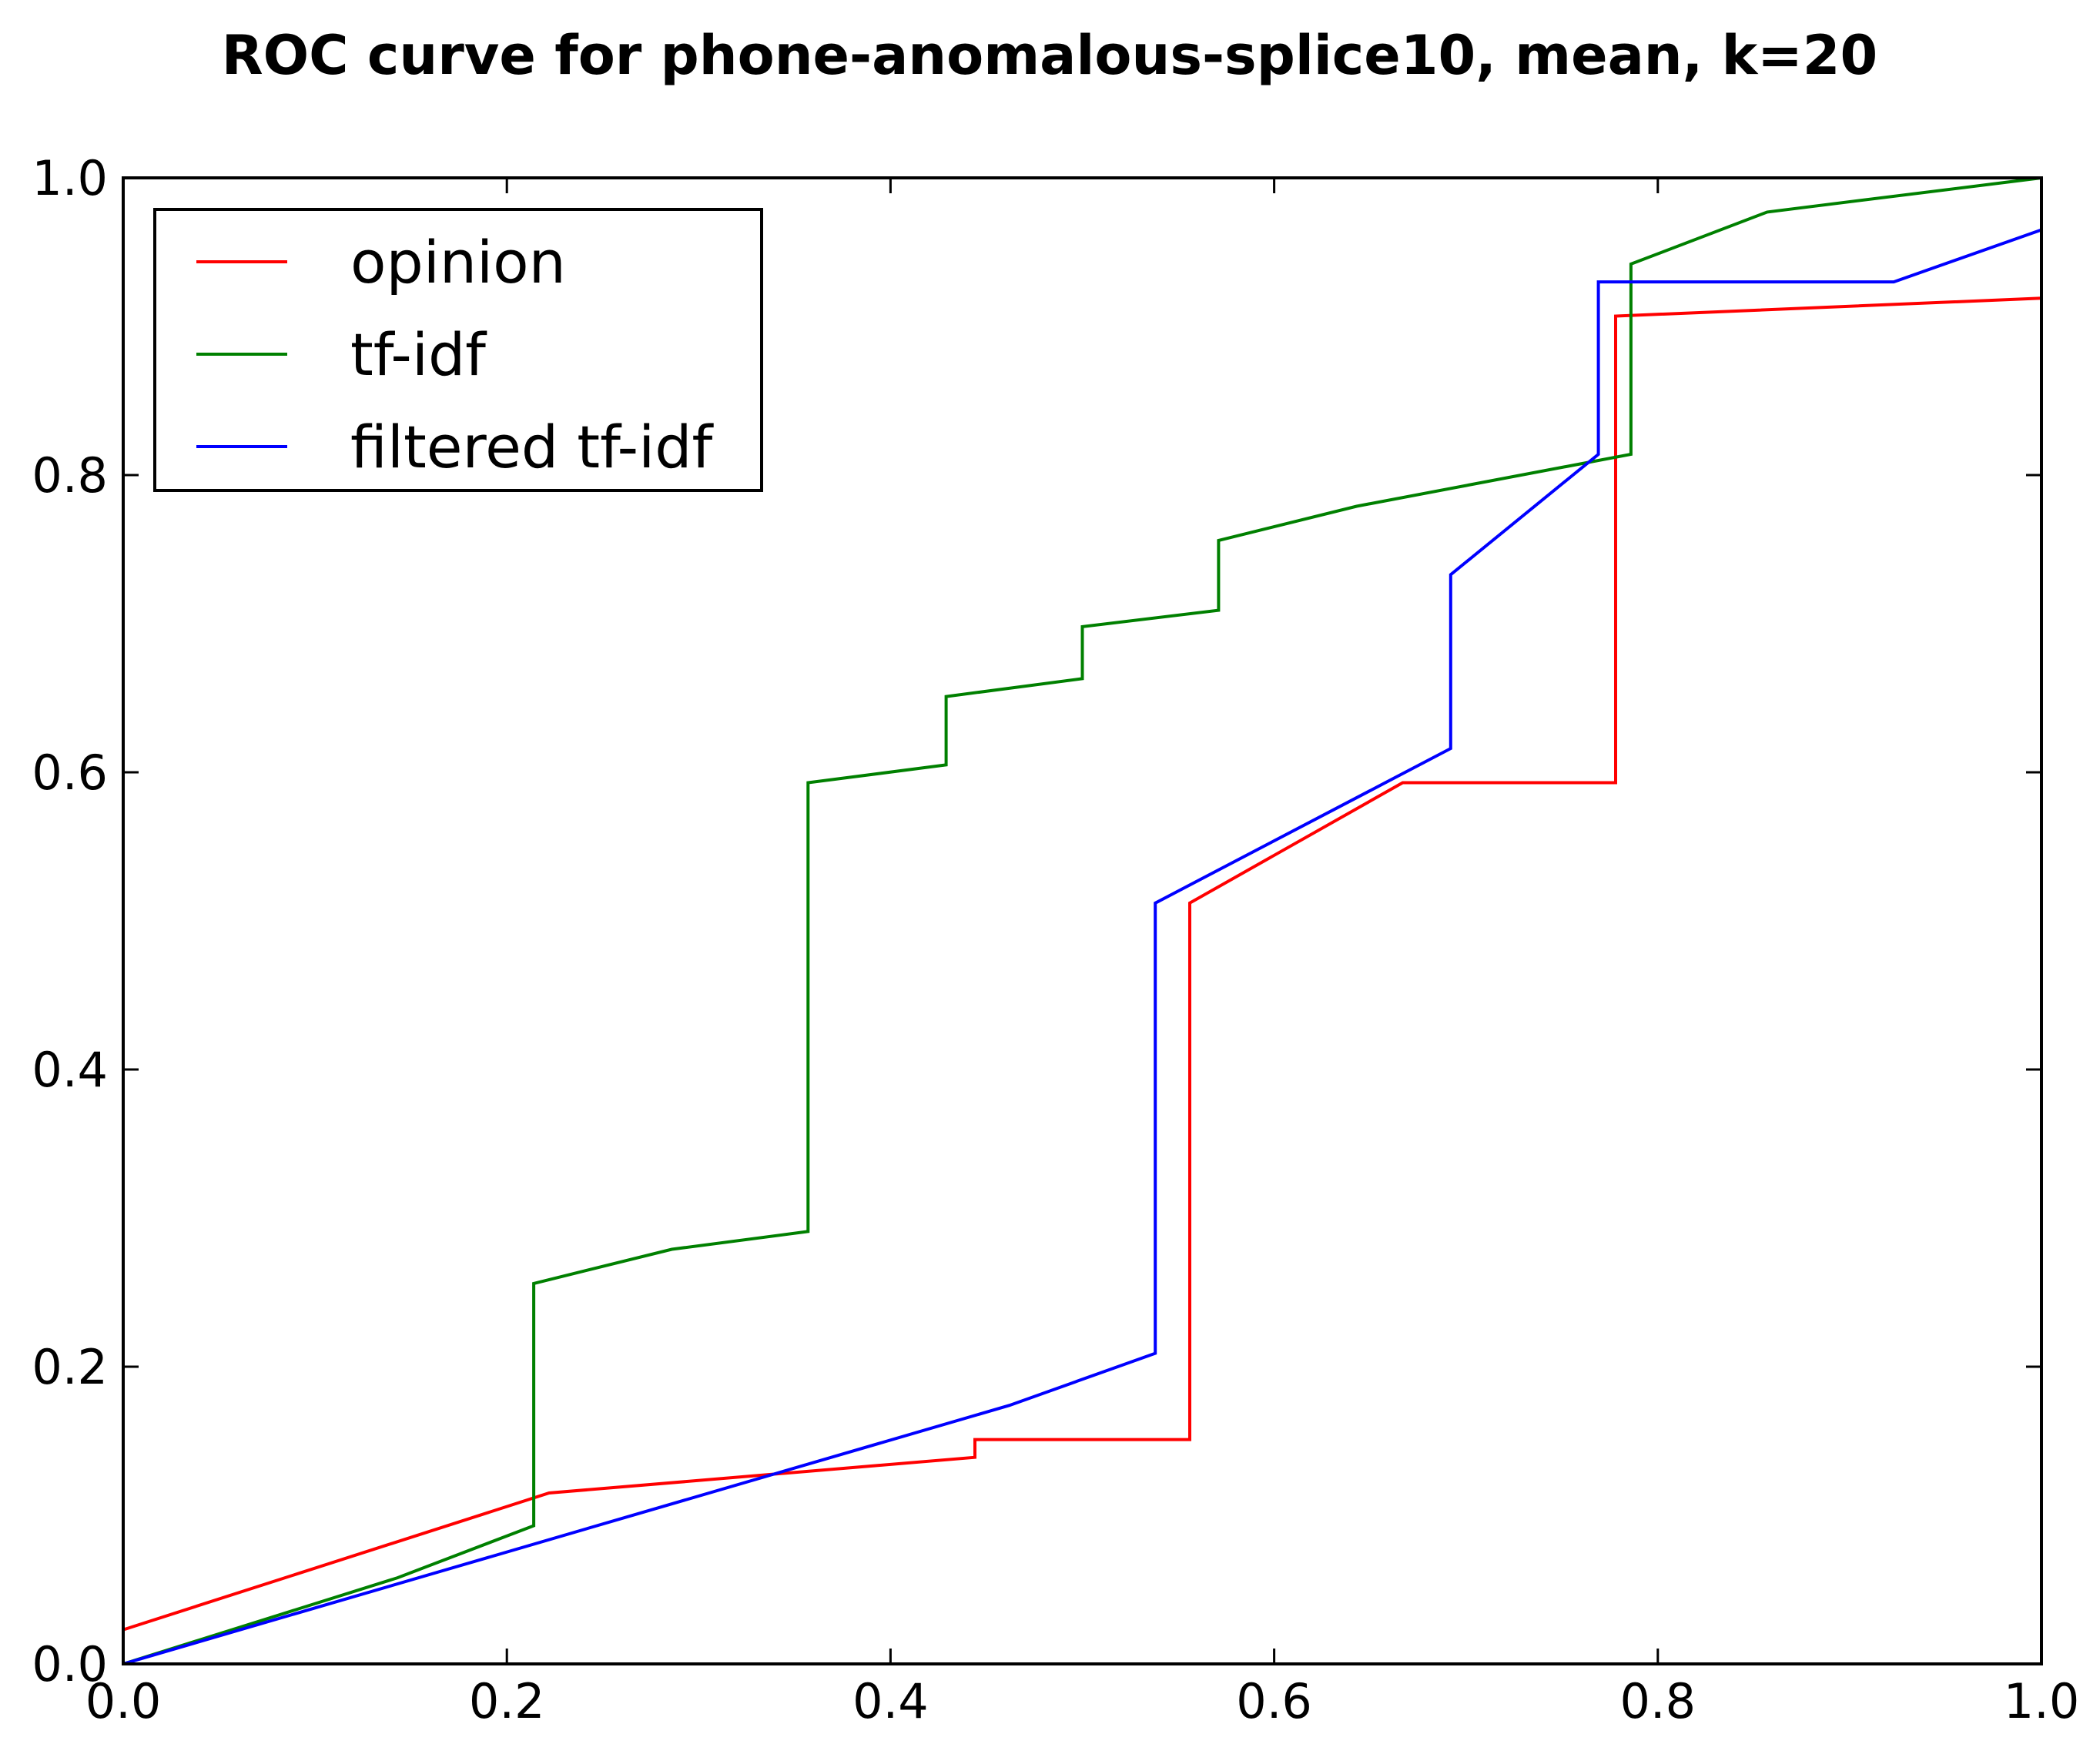 The image size is (2100, 1744). Describe the element at coordinates (70, 1070) in the screenshot. I see `y-tick-label: 0.4` at that location.